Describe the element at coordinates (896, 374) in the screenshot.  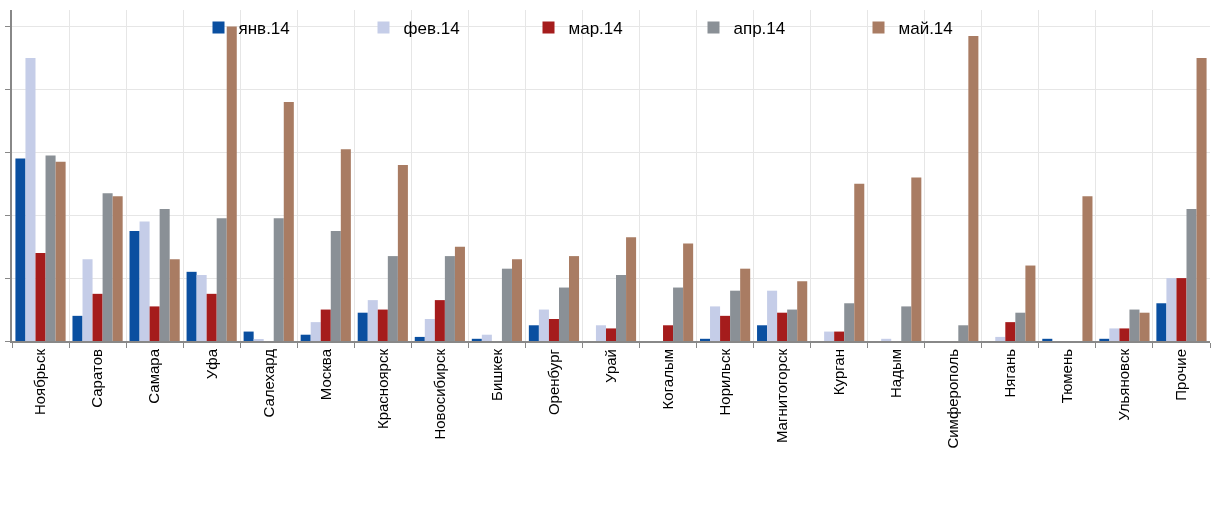
I see `x-tick-label: Надым` at that location.